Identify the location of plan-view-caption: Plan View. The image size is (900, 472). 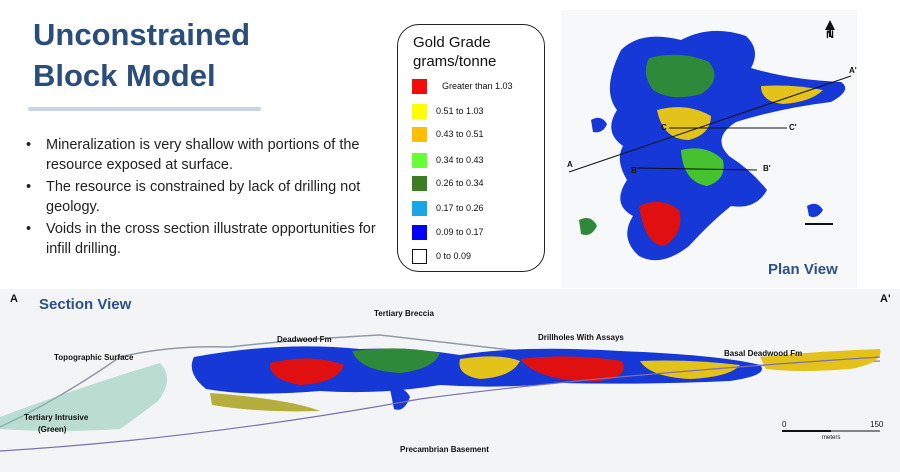
(803, 269).